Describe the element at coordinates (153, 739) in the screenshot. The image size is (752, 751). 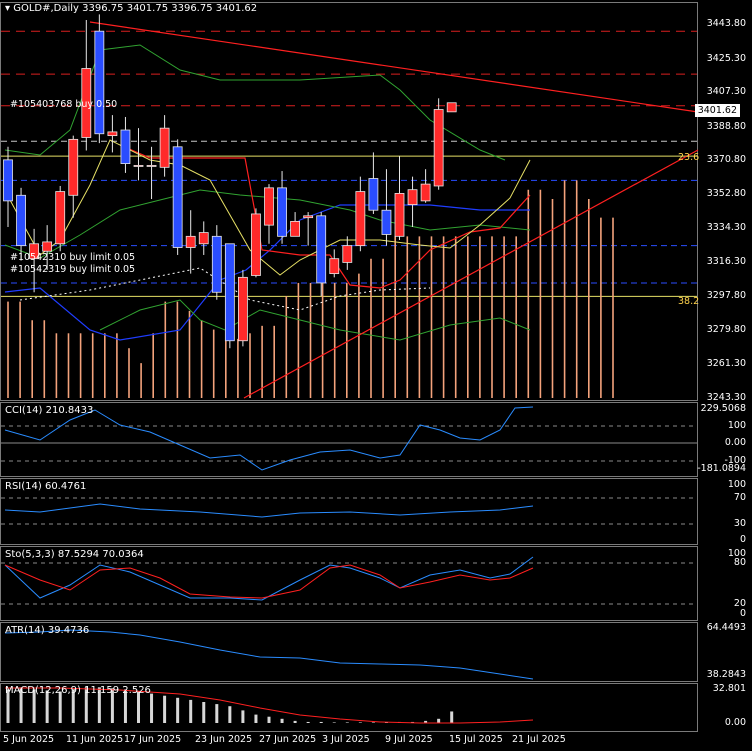
I see `date-axis-tick: 17 Jun 2025` at that location.